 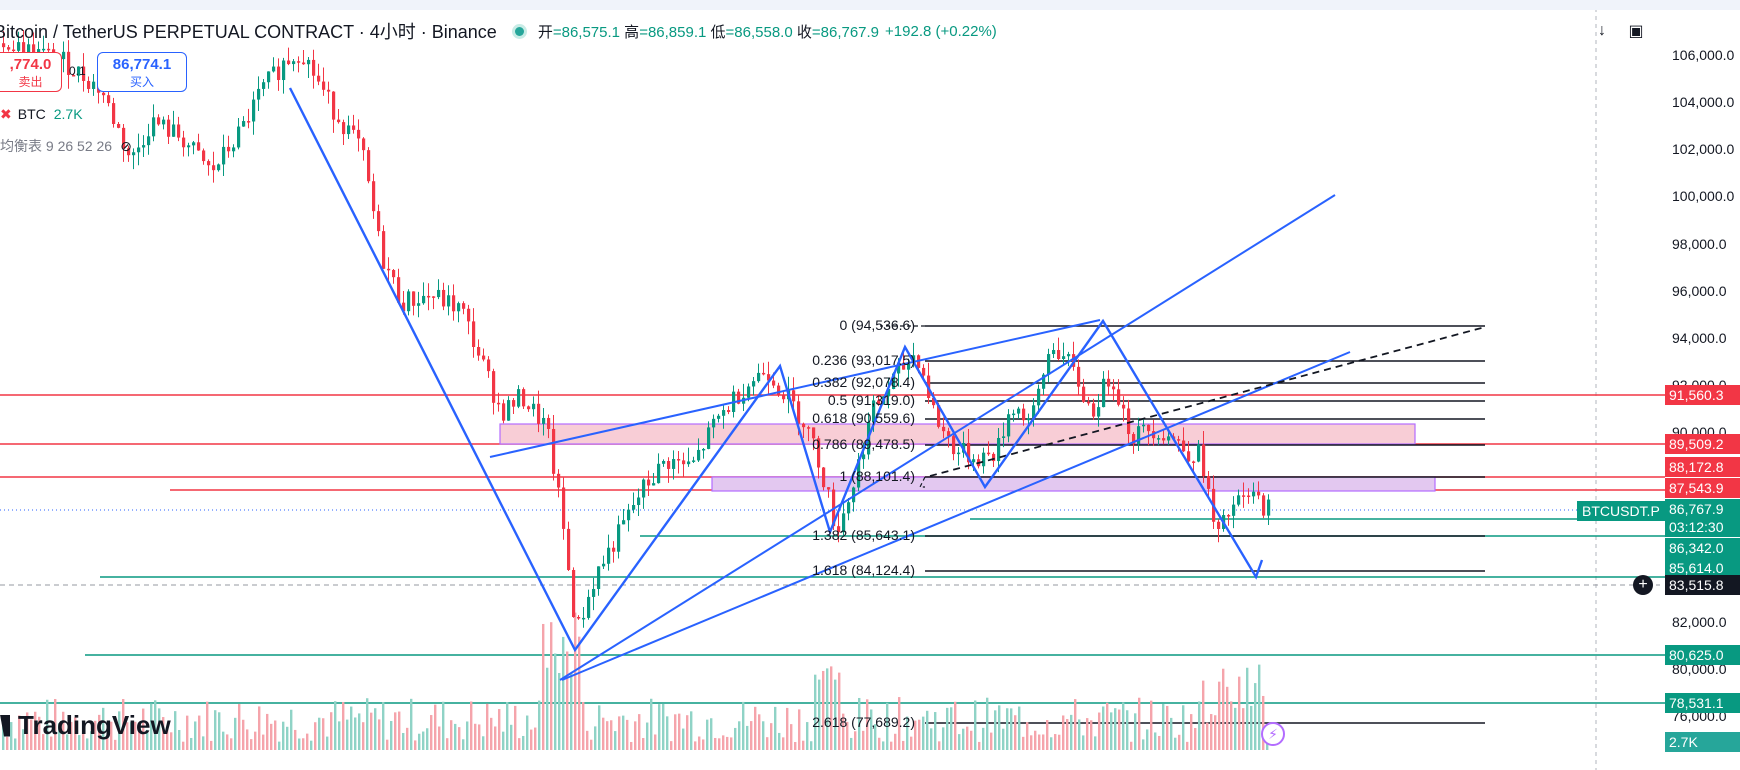 What do you see at coordinates (1643, 585) in the screenshot?
I see `add-alert-icon: +` at bounding box center [1643, 585].